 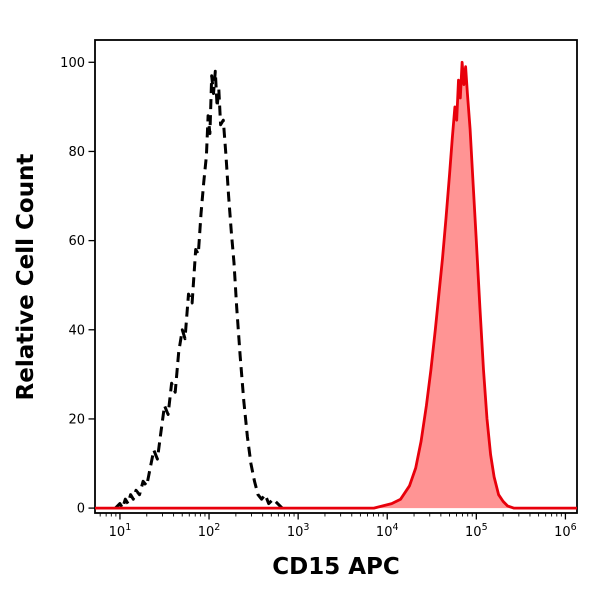 What do you see at coordinates (387, 531) in the screenshot?
I see `x-tick-label: 10⁴` at bounding box center [387, 531].